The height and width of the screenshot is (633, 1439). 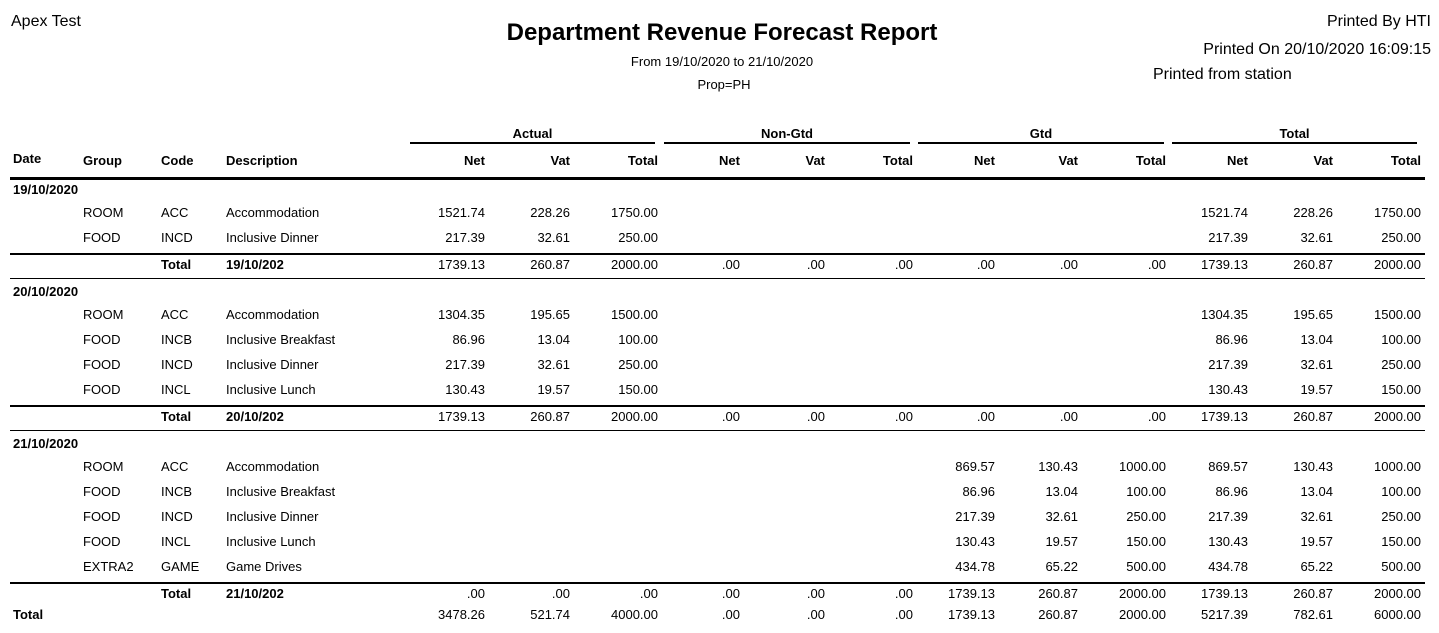 I want to click on amount-cell: 100.00, so click(x=1146, y=491).